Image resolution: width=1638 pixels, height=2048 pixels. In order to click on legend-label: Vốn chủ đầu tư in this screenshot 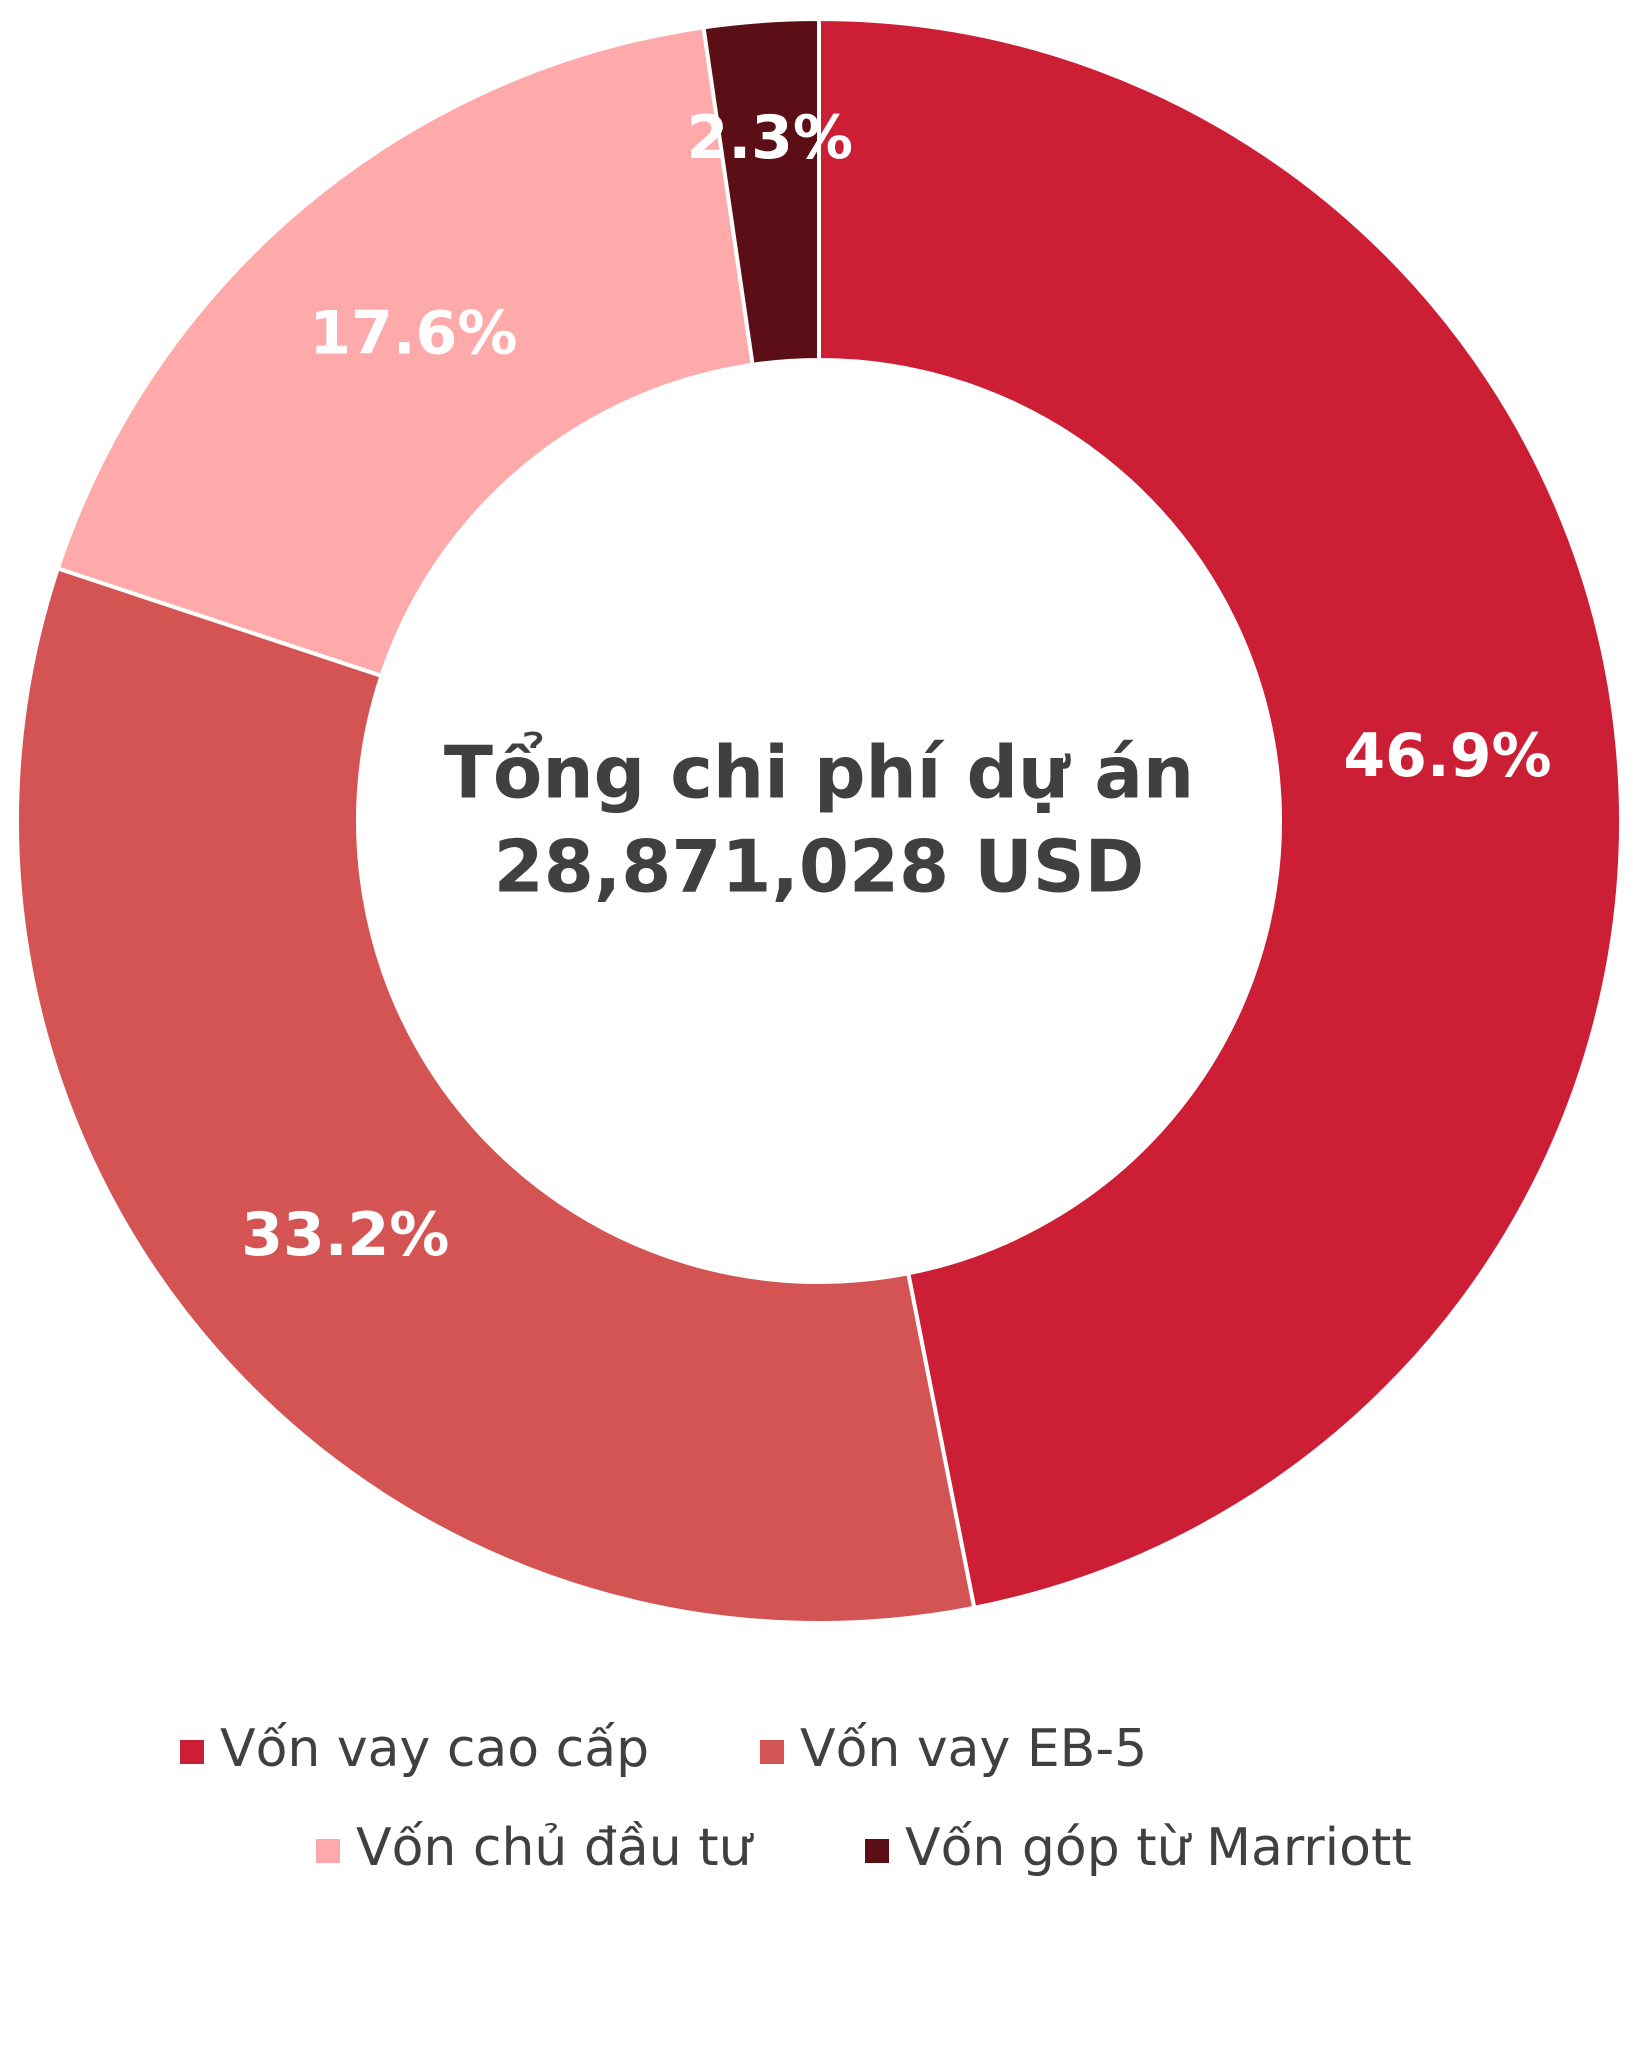, I will do `click(555, 1848)`.